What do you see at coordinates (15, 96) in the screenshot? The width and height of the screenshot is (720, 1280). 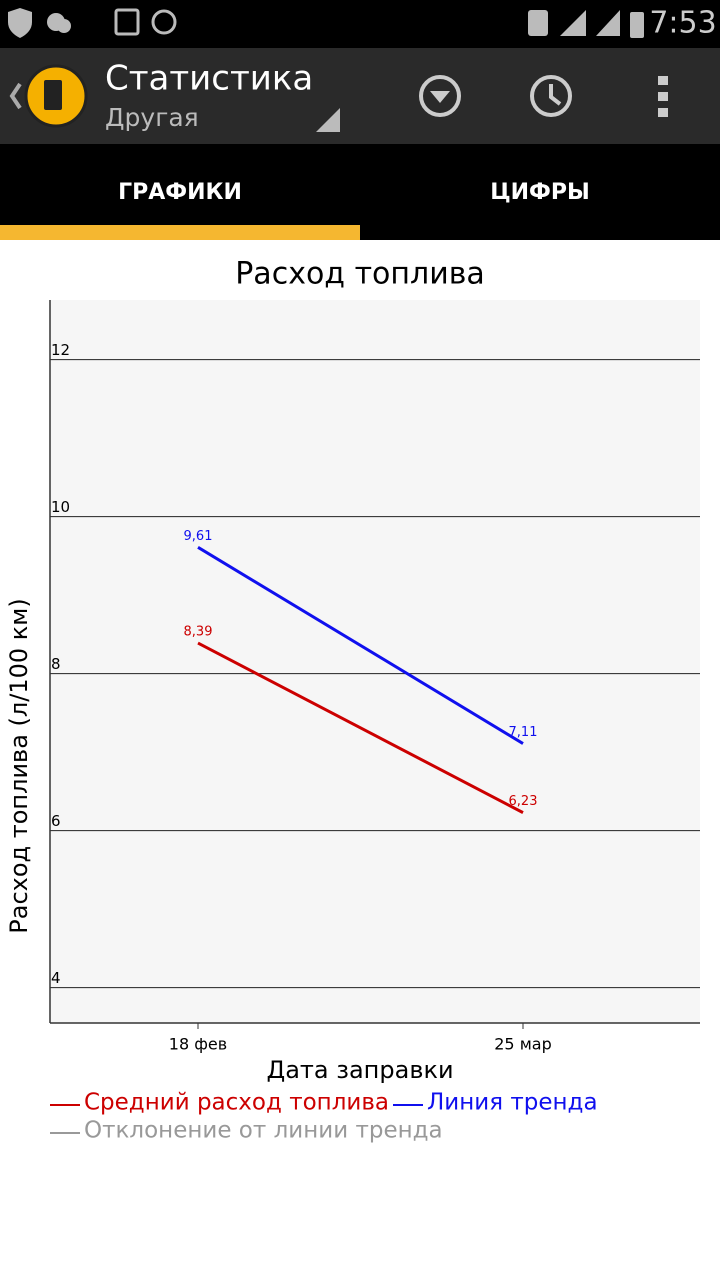 I see `back-button` at bounding box center [15, 96].